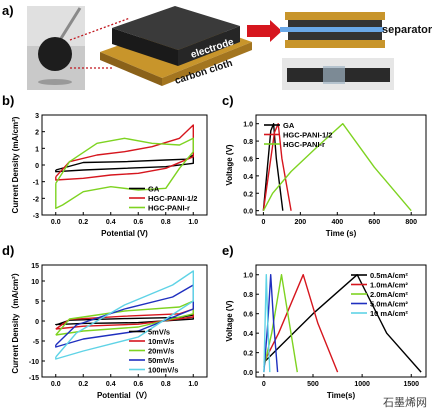 The image size is (433, 414). What do you see at coordinates (35, 266) in the screenshot?
I see `y-tick-label: 15` at bounding box center [35, 266].